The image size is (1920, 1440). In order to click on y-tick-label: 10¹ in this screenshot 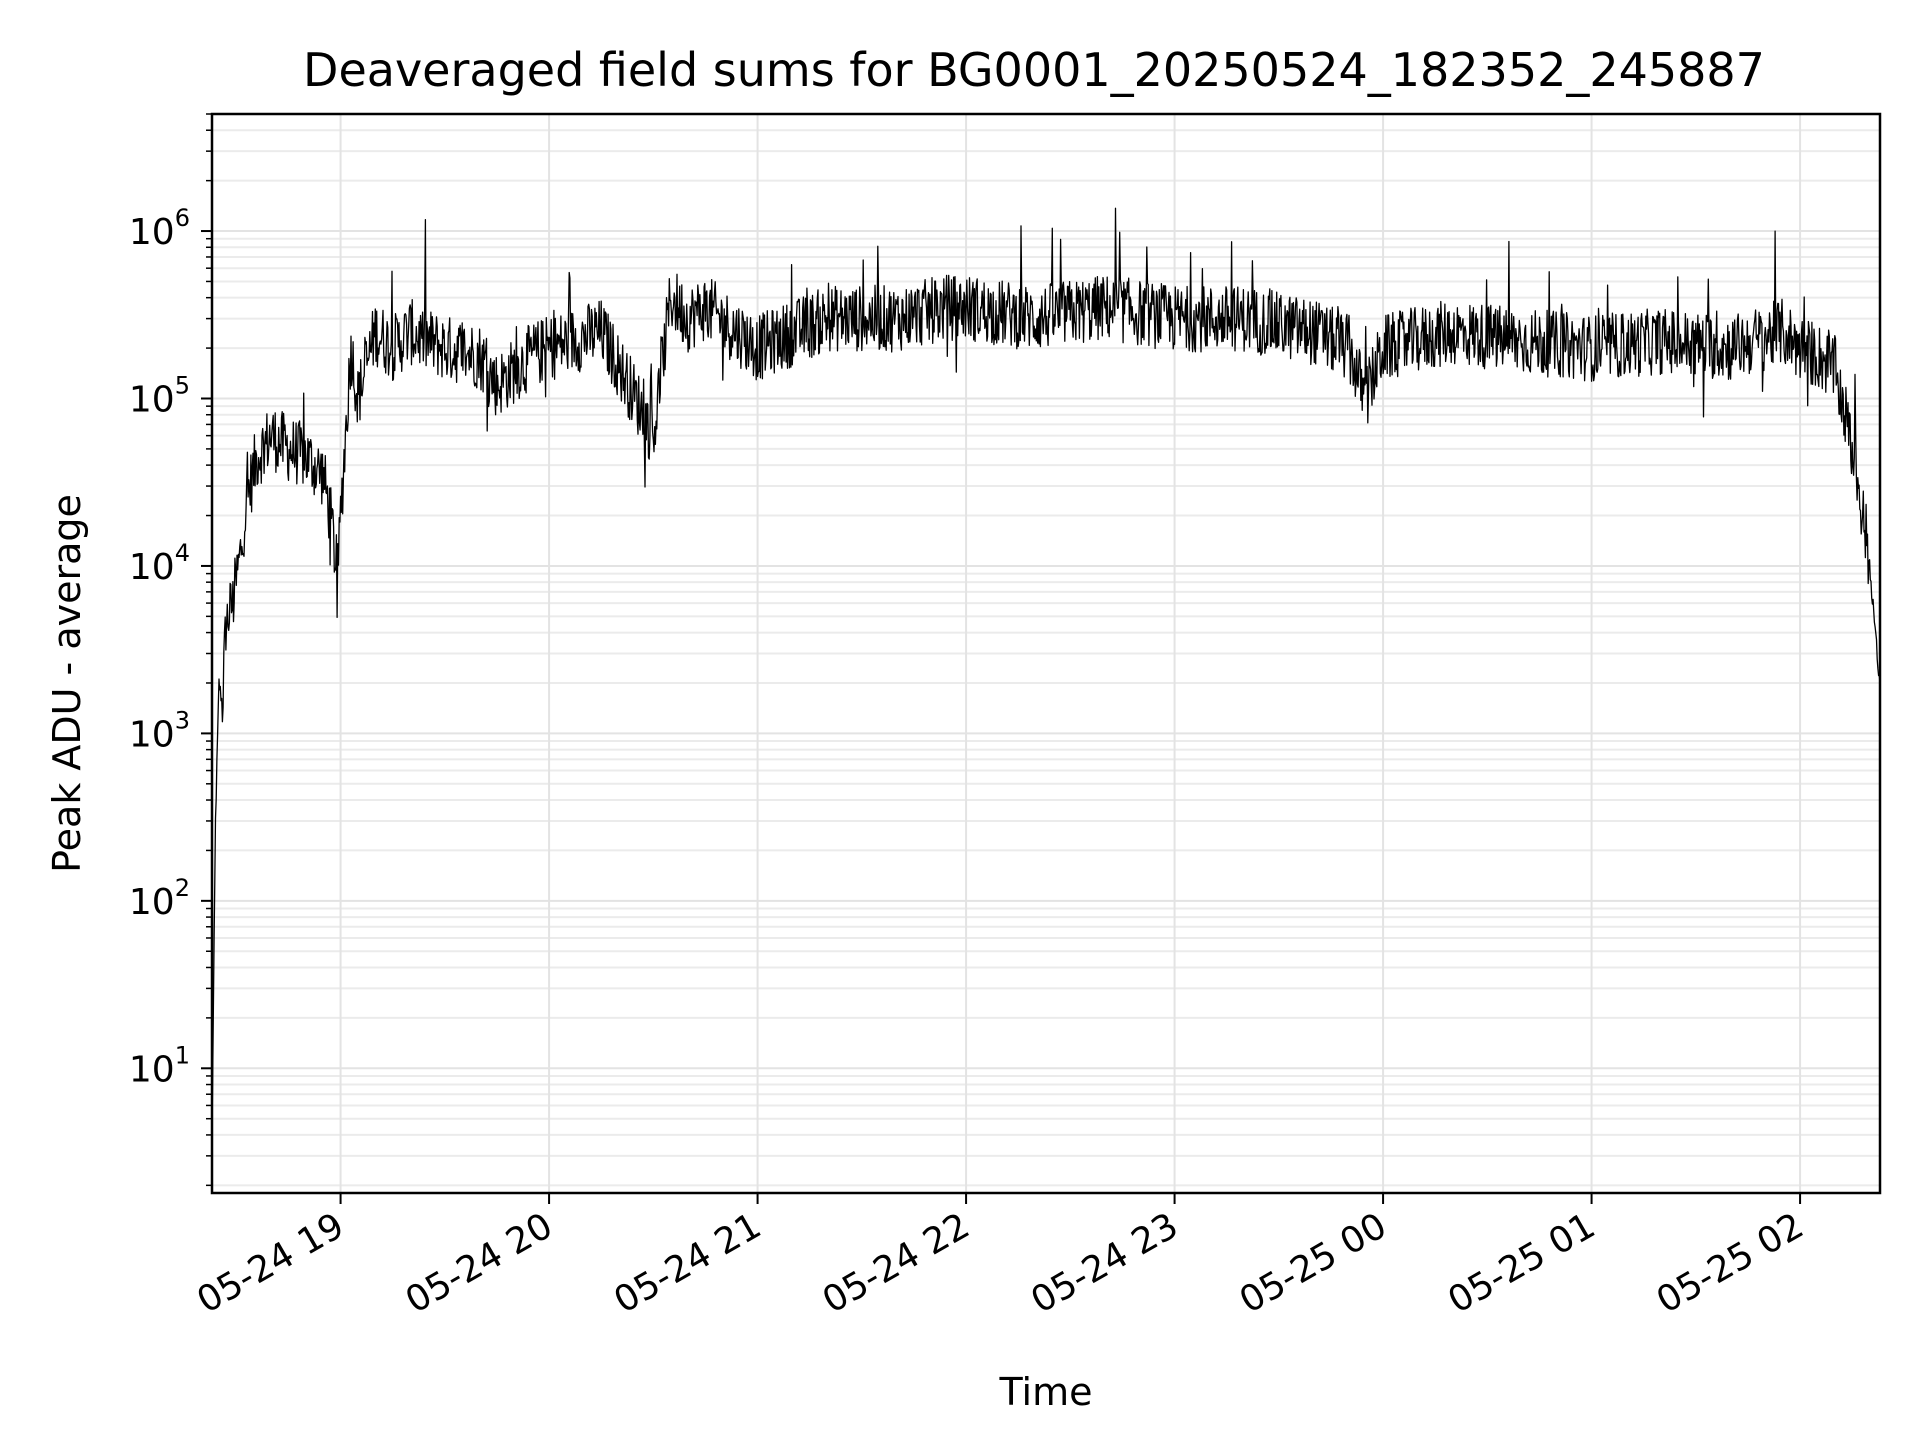, I will do `click(159, 1065)`.